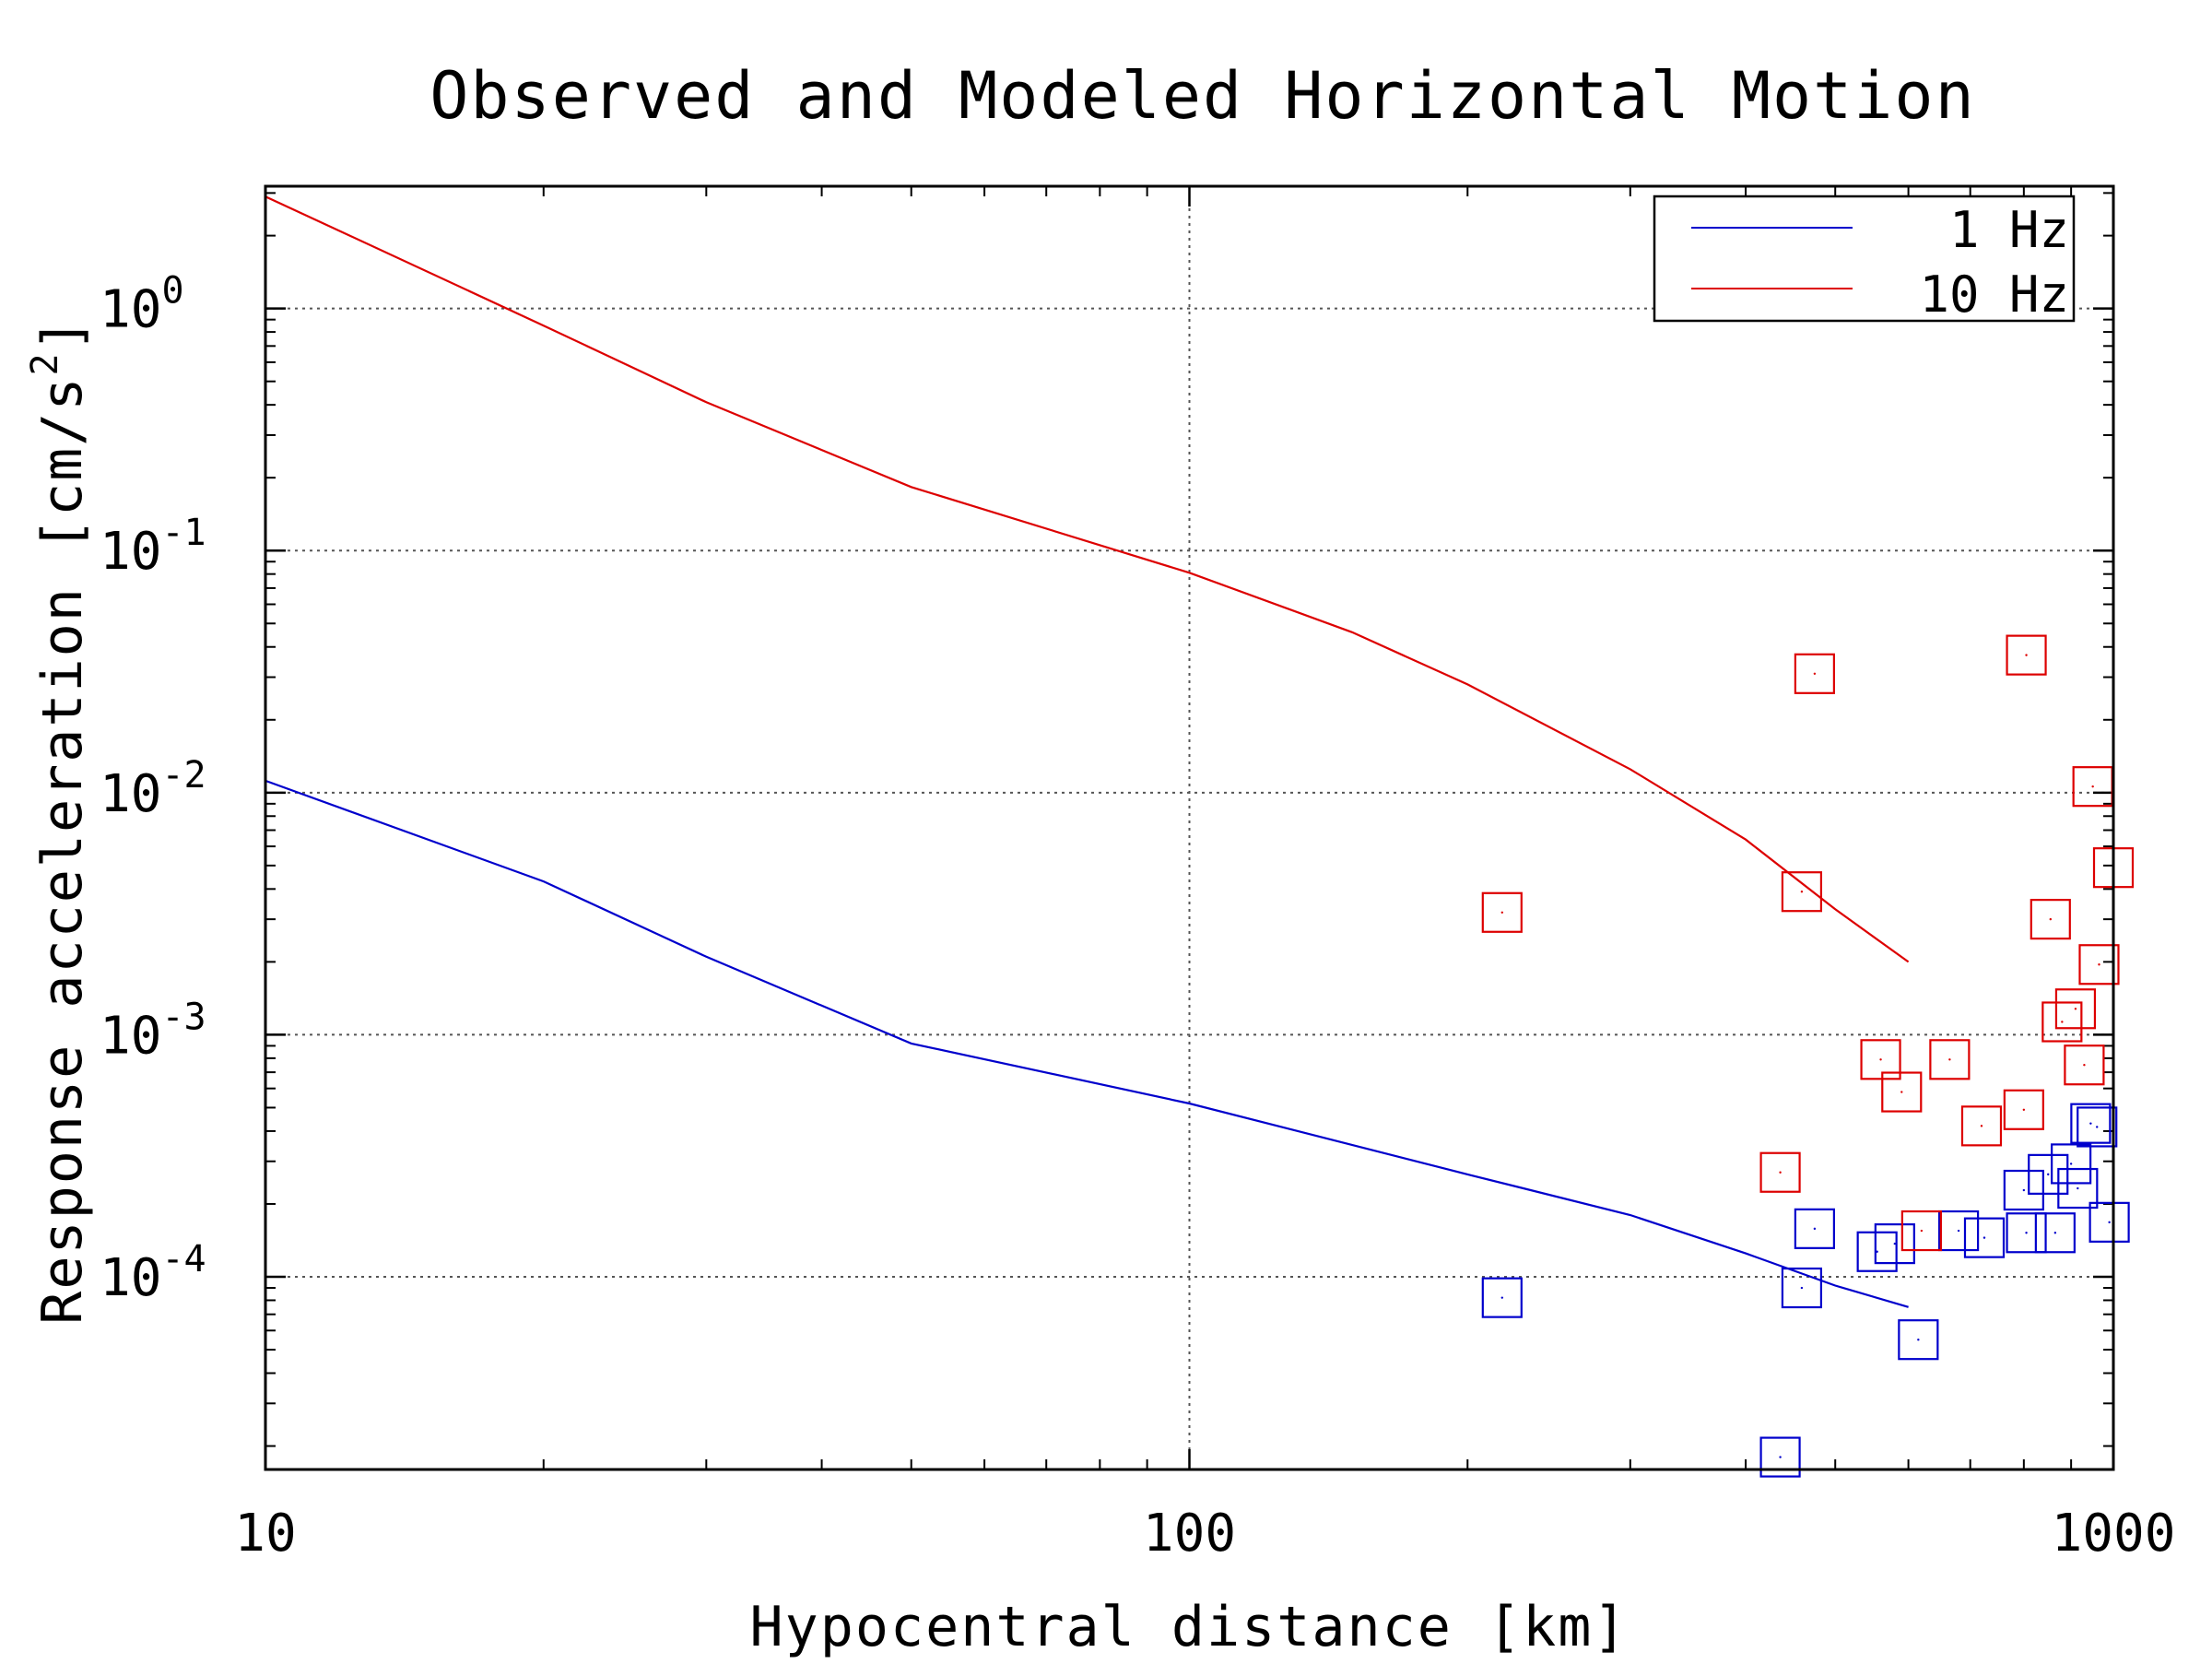 The width and height of the screenshot is (2212, 1664). I want to click on y-axis-label: Response acceleration [cm/s2], so click(59, 820).